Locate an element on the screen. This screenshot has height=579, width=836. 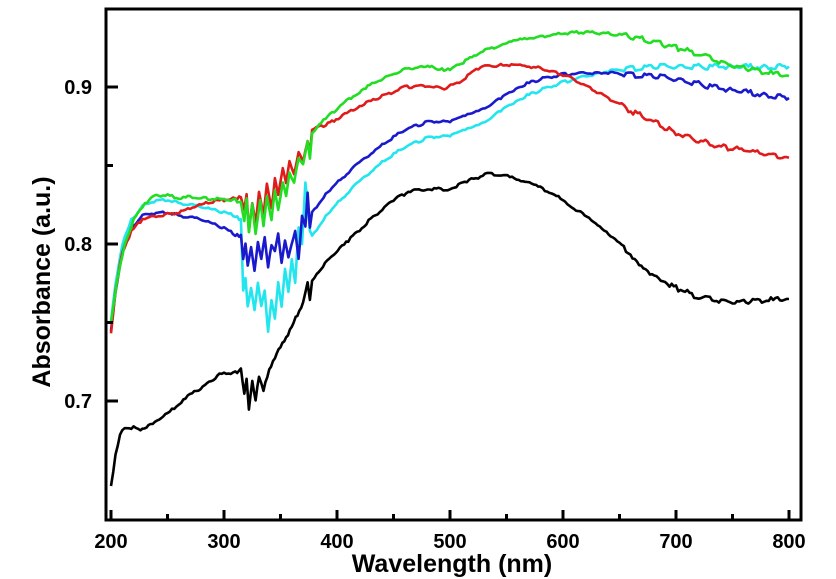
x-tick-label: 300 is located at coordinates (223, 542).